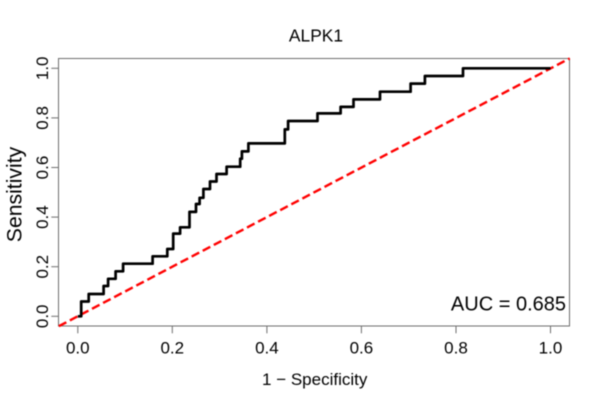 The width and height of the screenshot is (600, 400). What do you see at coordinates (15, 194) in the screenshot?
I see `svg-text: Sensitivity` at bounding box center [15, 194].